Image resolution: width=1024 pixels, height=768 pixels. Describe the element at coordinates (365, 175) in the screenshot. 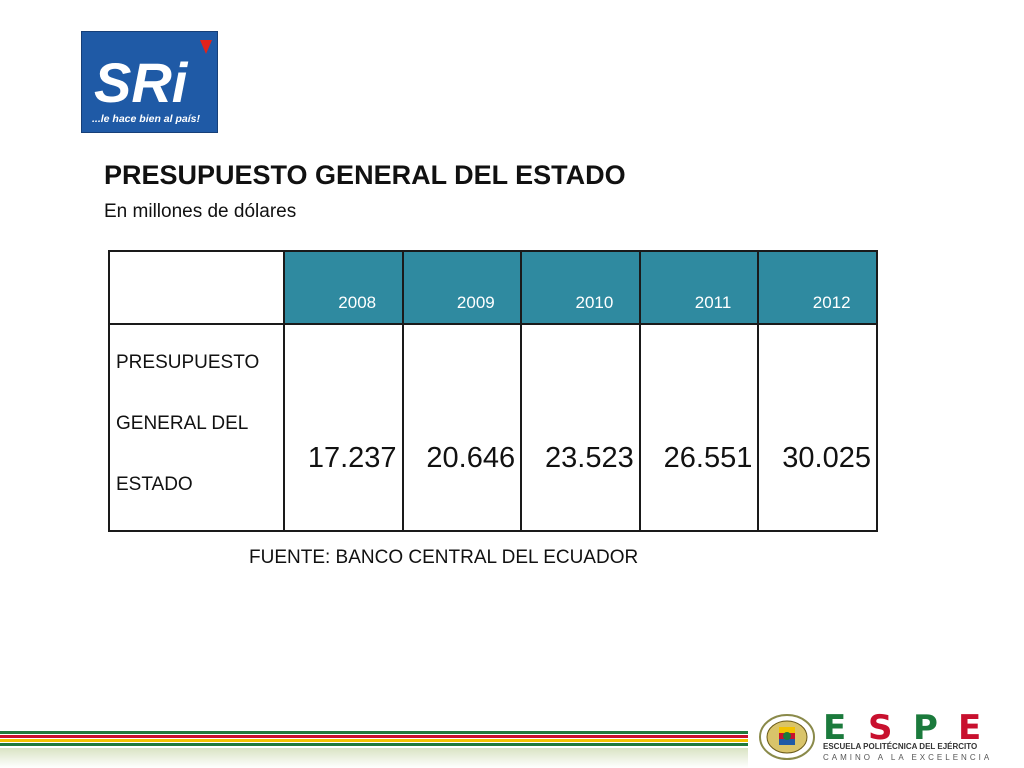

I see `page-title: PRESUPUESTO GENERAL DEL ESTADO` at that location.